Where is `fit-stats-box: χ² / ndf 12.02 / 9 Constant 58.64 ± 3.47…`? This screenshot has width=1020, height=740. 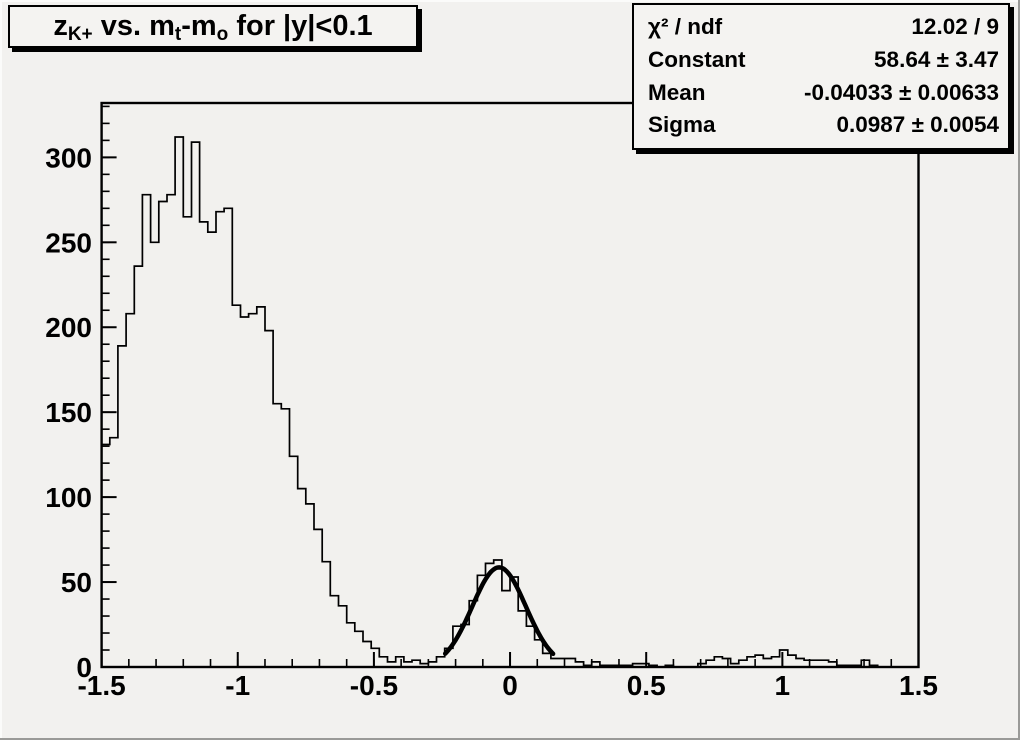 fit-stats-box: χ² / ndf 12.02 / 9 Constant 58.64 ± 3.47… is located at coordinates (821, 76).